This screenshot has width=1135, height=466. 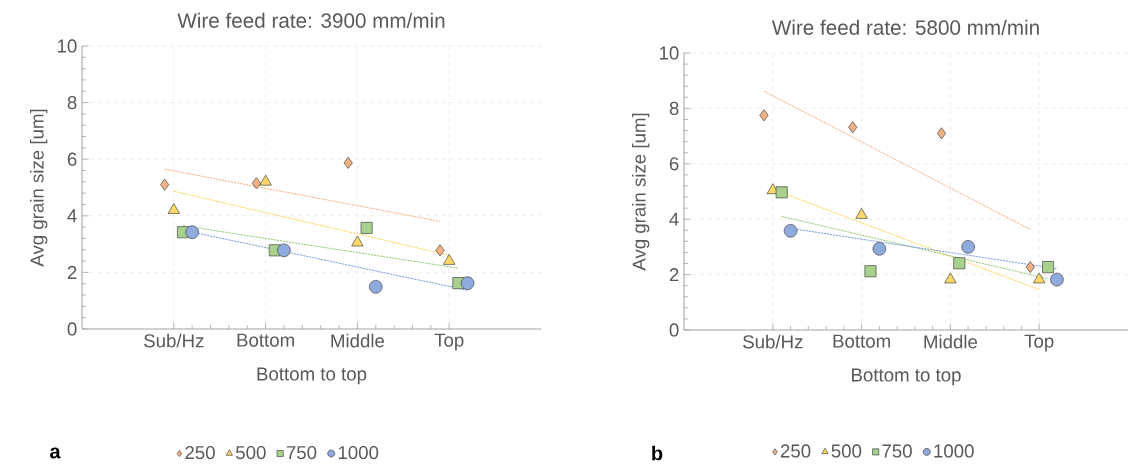 I want to click on chart-title: Wire feed rate: 5800 mm/min, so click(x=905, y=27).